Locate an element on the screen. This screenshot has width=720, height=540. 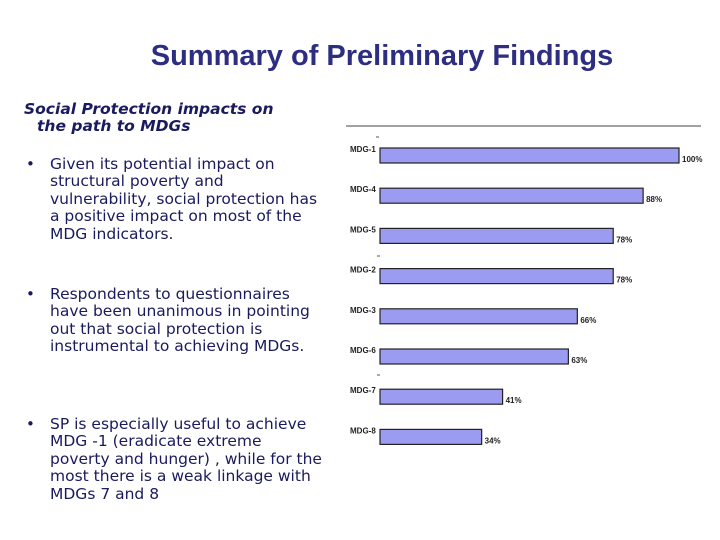
data-label: 100% is located at coordinates (692, 159).